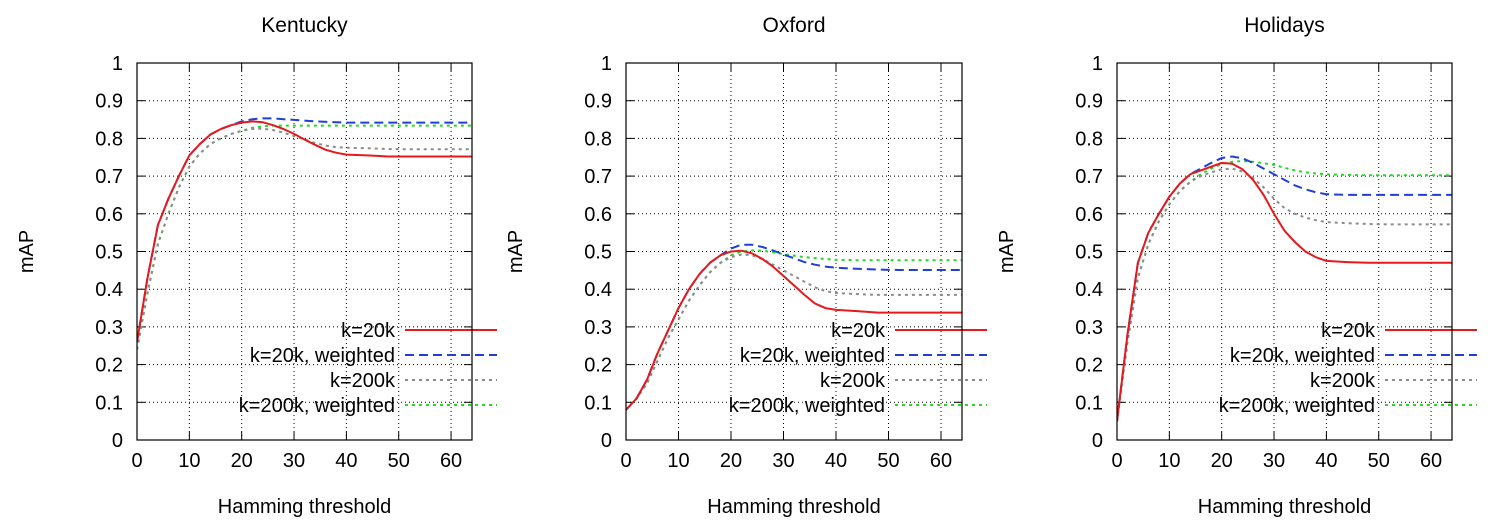 Image resolution: width=1494 pixels, height=523 pixels. I want to click on chart-title: Kentucky, so click(304, 25).